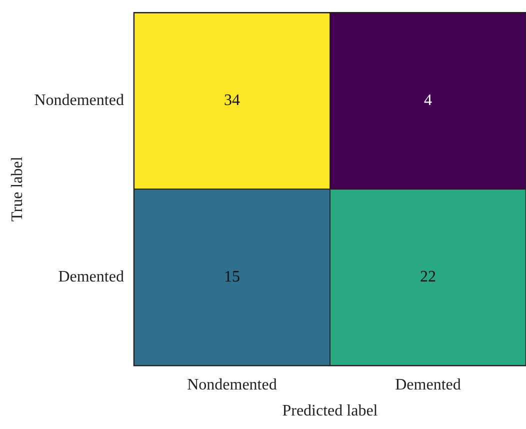 The width and height of the screenshot is (526, 429). Describe the element at coordinates (428, 101) in the screenshot. I see `data-label: 4` at that location.